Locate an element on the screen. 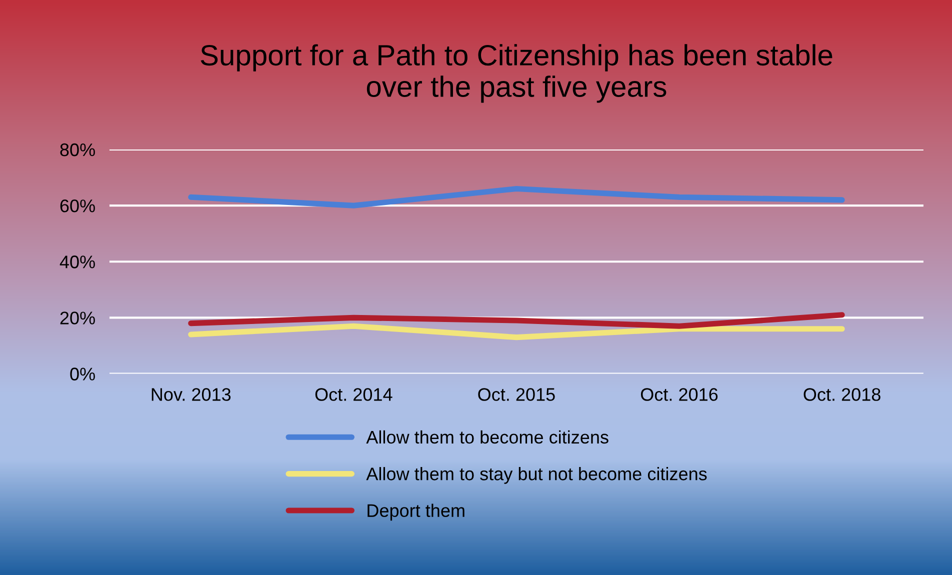  y-tick-label: 0% is located at coordinates (82, 374).